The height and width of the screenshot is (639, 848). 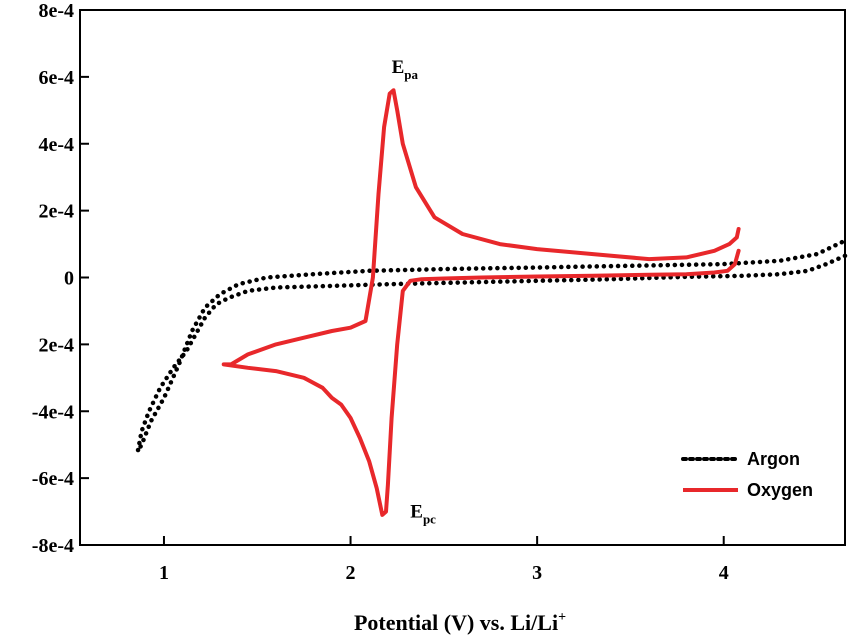 I want to click on x-tick-label: 2, so click(x=351, y=573).